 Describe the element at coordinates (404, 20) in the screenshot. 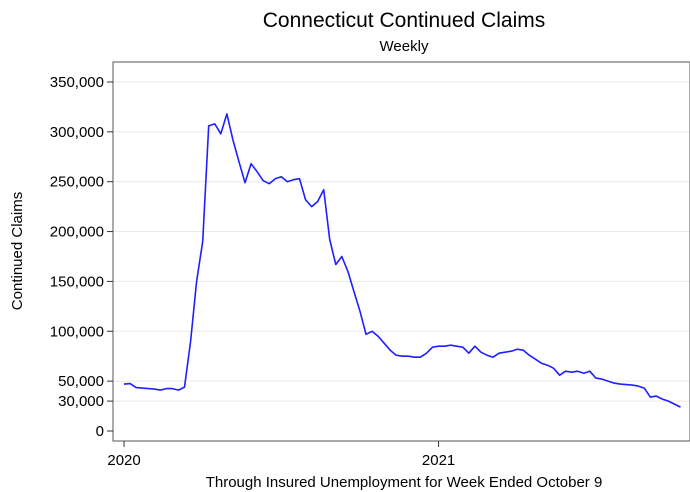

I see `chart-title: Connecticut Continued Claims` at that location.